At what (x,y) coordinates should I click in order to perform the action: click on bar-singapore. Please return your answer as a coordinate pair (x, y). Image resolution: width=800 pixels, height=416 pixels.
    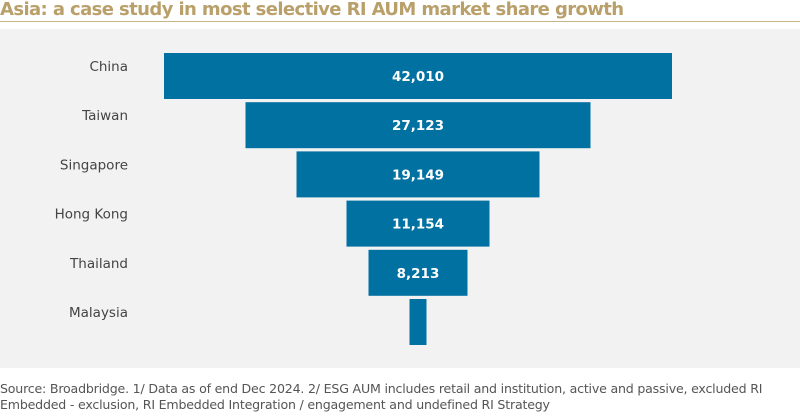
    Looking at the image, I should click on (418, 174).